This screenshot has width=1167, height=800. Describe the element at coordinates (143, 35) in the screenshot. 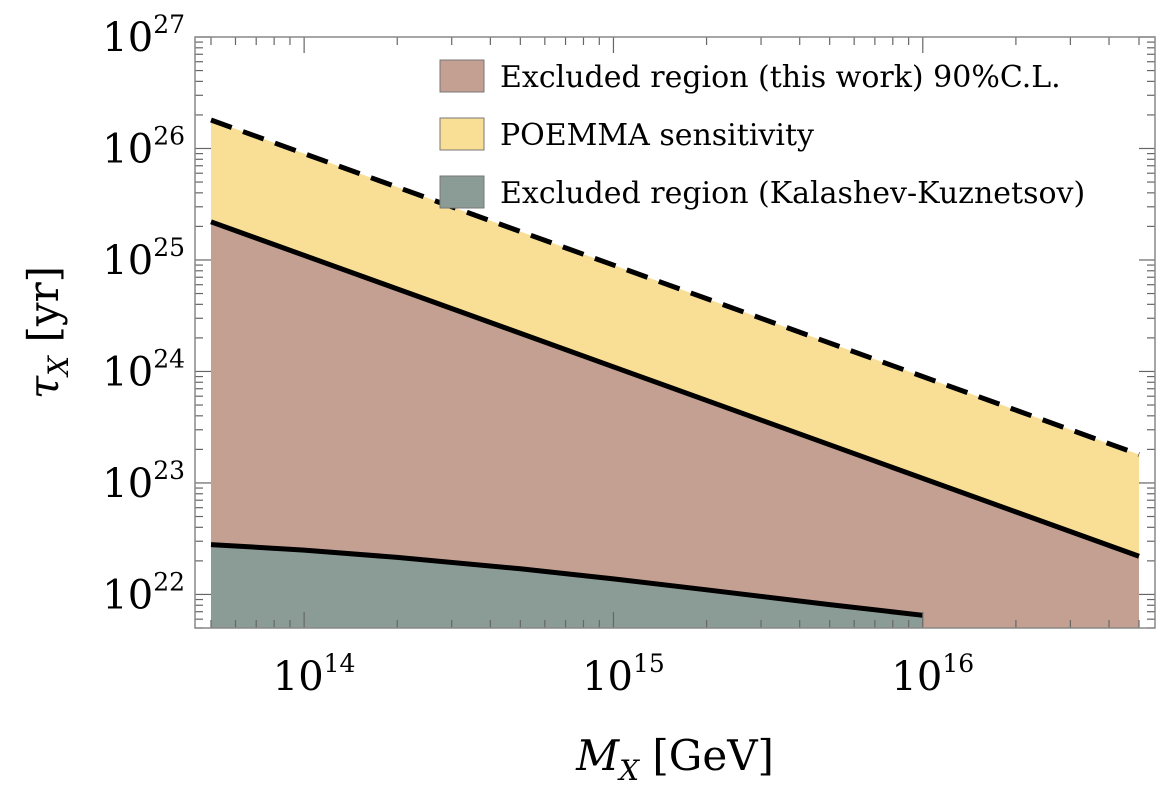

I see `y-tick-label: 1027` at that location.